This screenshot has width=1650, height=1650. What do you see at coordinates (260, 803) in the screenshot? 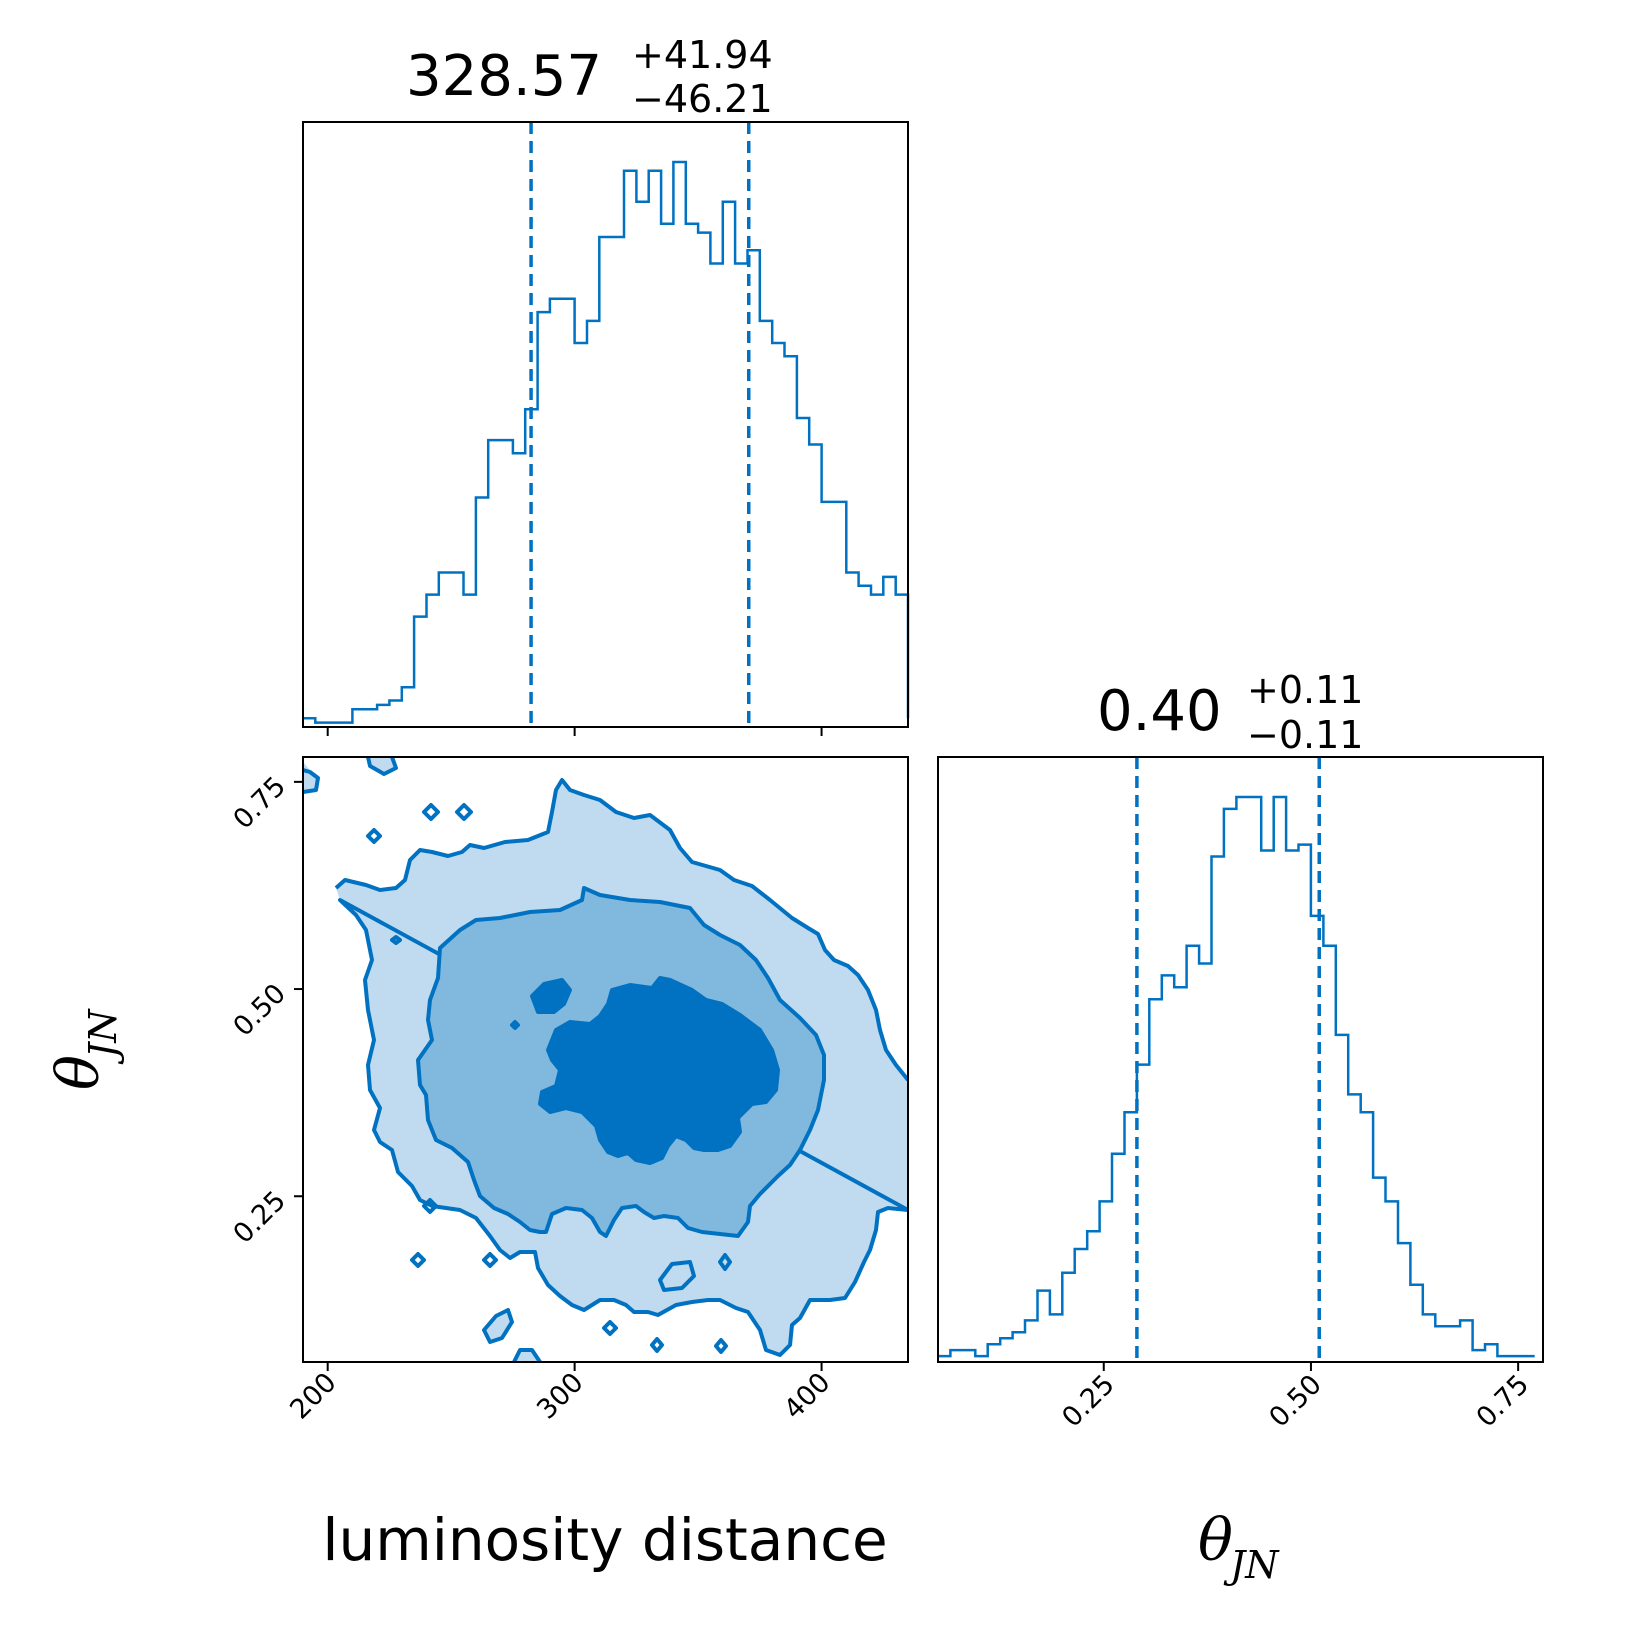
I see `contour-ytick-label: 0.75` at bounding box center [260, 803].